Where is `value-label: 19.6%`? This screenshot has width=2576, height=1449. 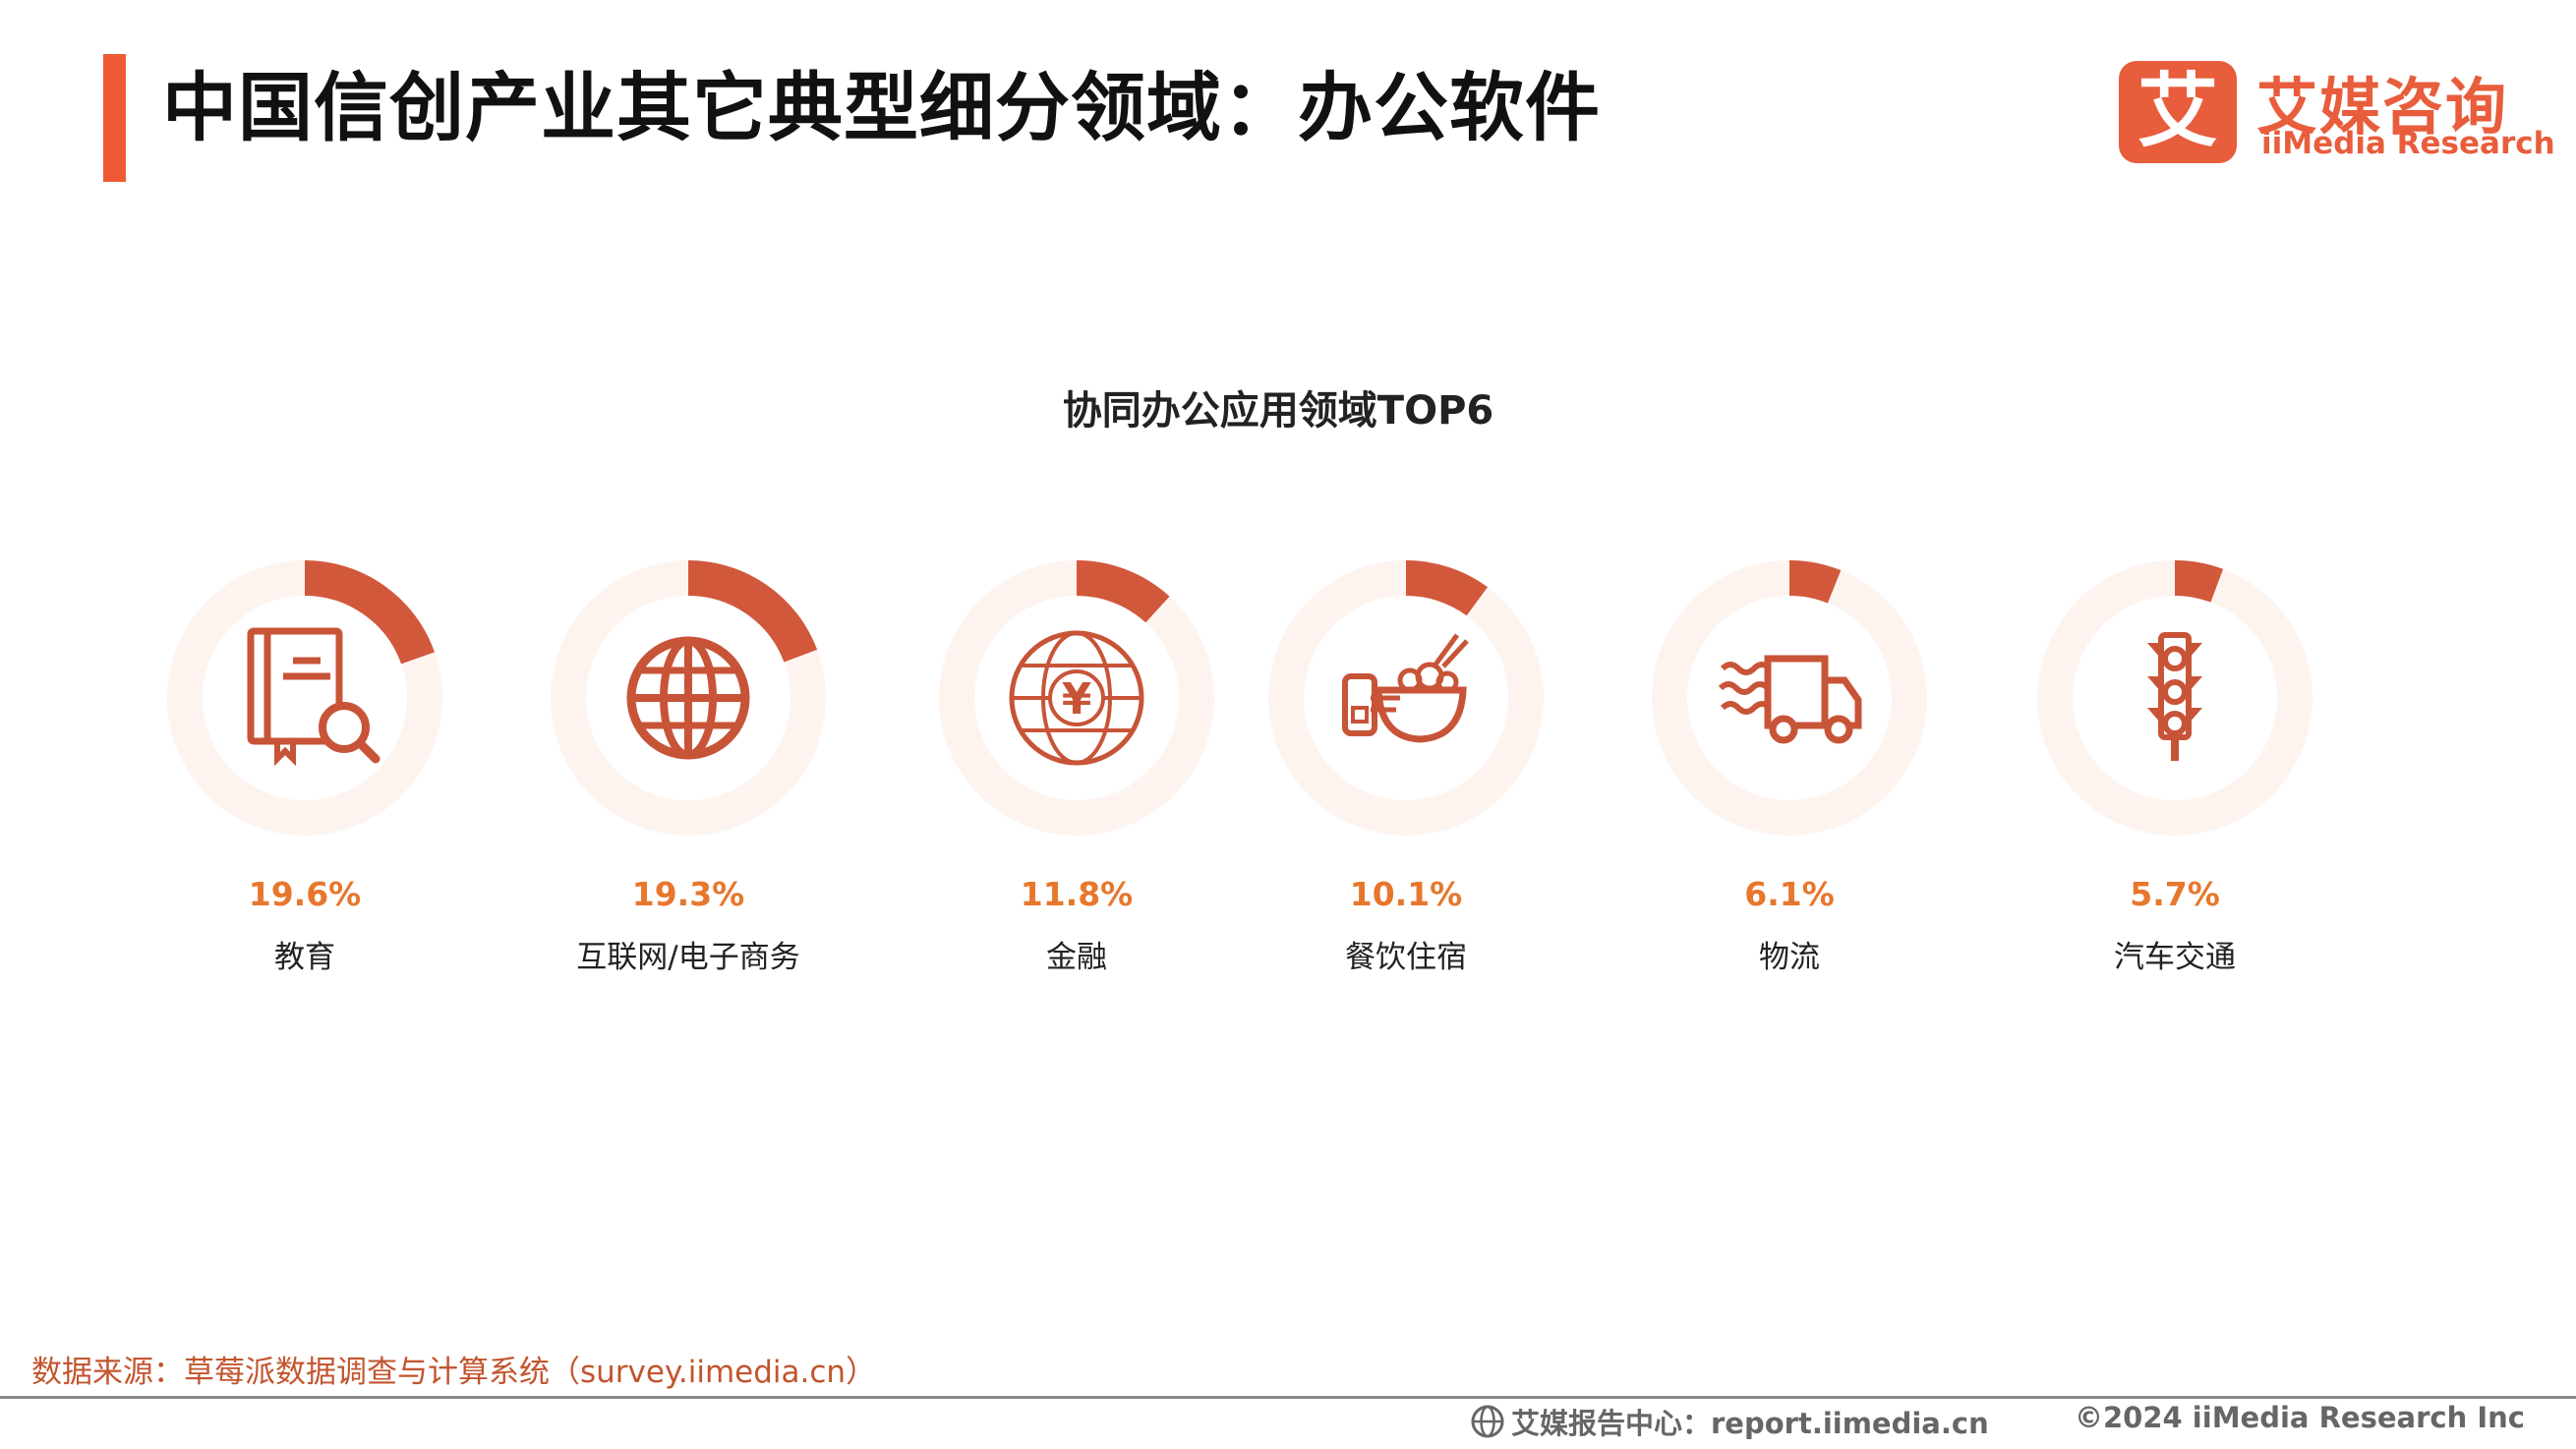 value-label: 19.6% is located at coordinates (305, 894).